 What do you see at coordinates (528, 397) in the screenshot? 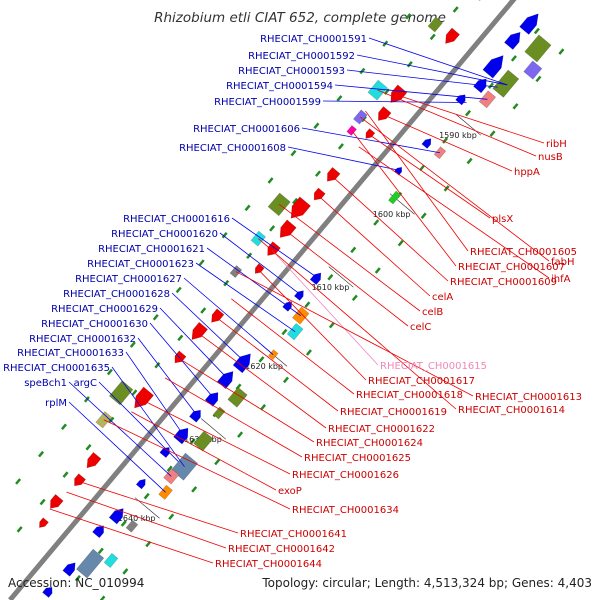
I see `gene-label-right: RHECIAT_CH0001613` at bounding box center [528, 397].